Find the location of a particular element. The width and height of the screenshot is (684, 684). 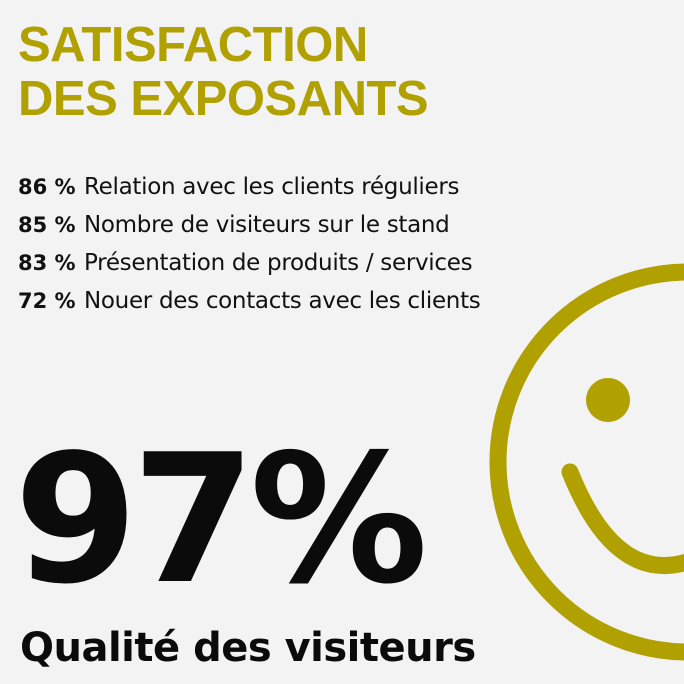

stat-item: 72 % Nouer des contacts avec les clients is located at coordinates (249, 307).